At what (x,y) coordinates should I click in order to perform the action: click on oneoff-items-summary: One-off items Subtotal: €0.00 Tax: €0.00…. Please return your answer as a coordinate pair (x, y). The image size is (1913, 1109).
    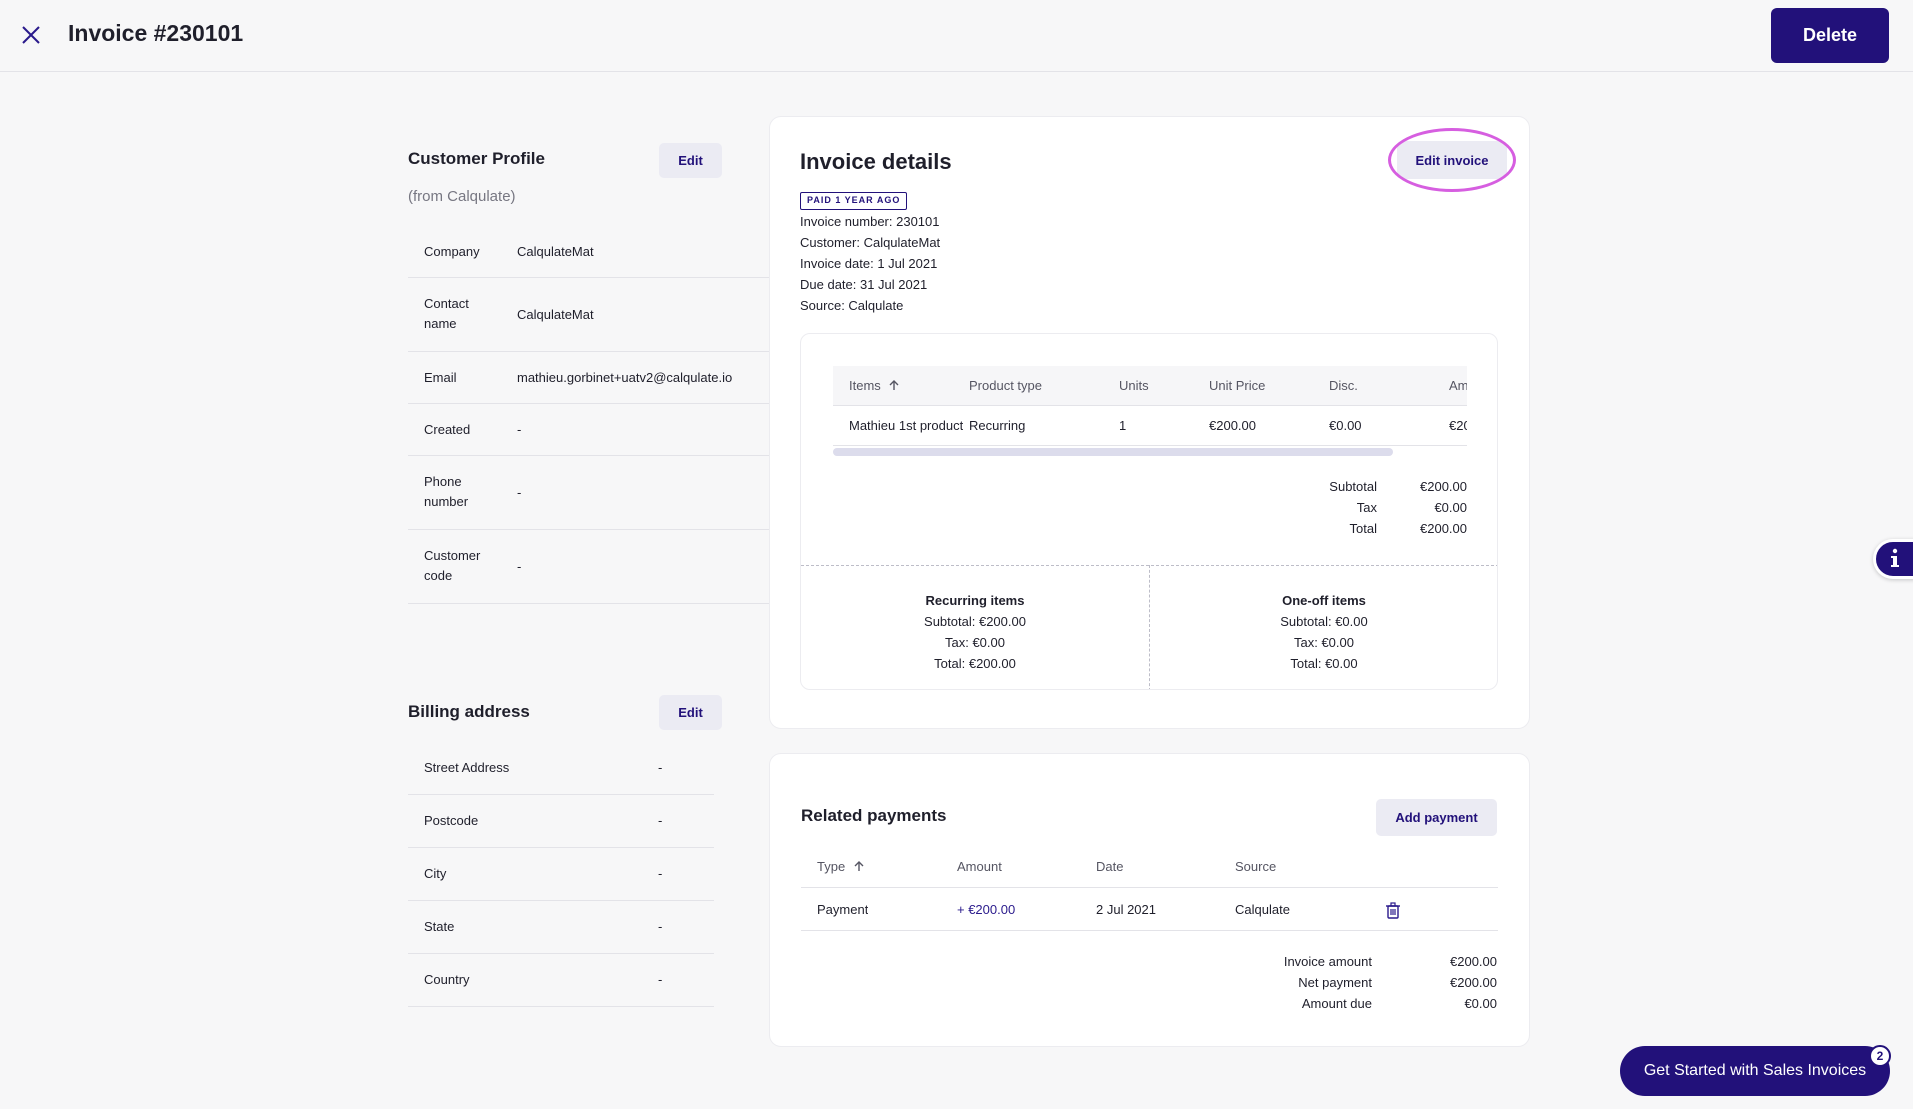
    Looking at the image, I should click on (1323, 632).